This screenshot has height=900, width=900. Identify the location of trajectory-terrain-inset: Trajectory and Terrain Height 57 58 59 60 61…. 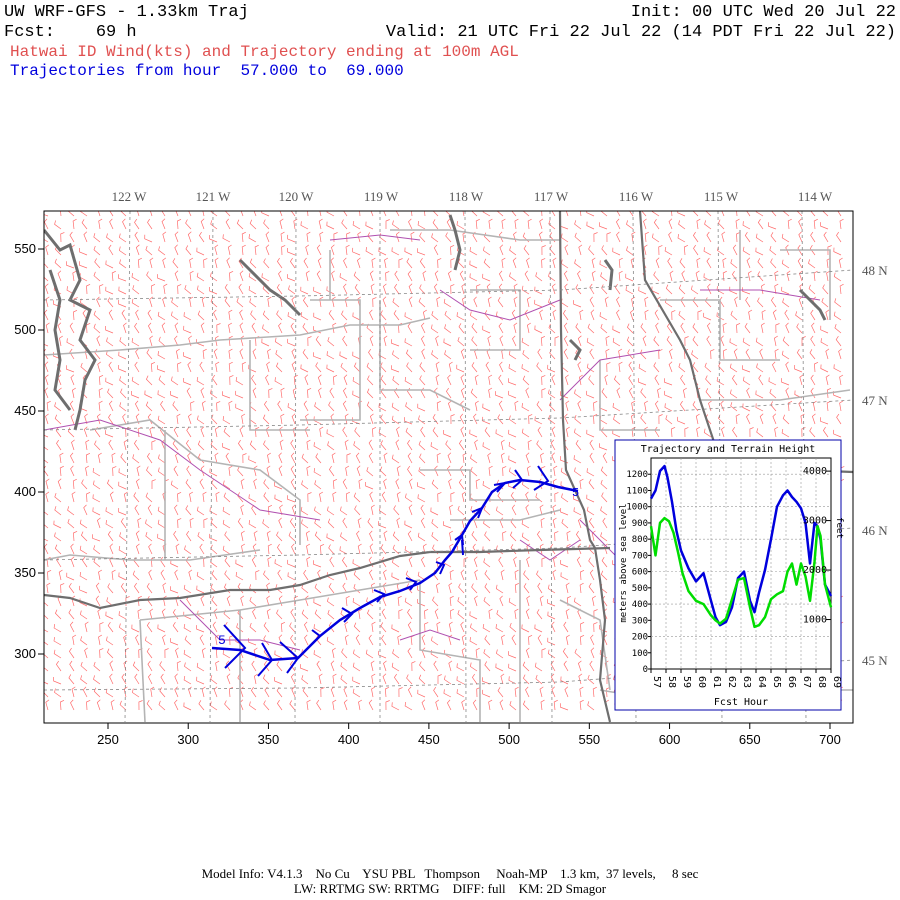
(729, 575).